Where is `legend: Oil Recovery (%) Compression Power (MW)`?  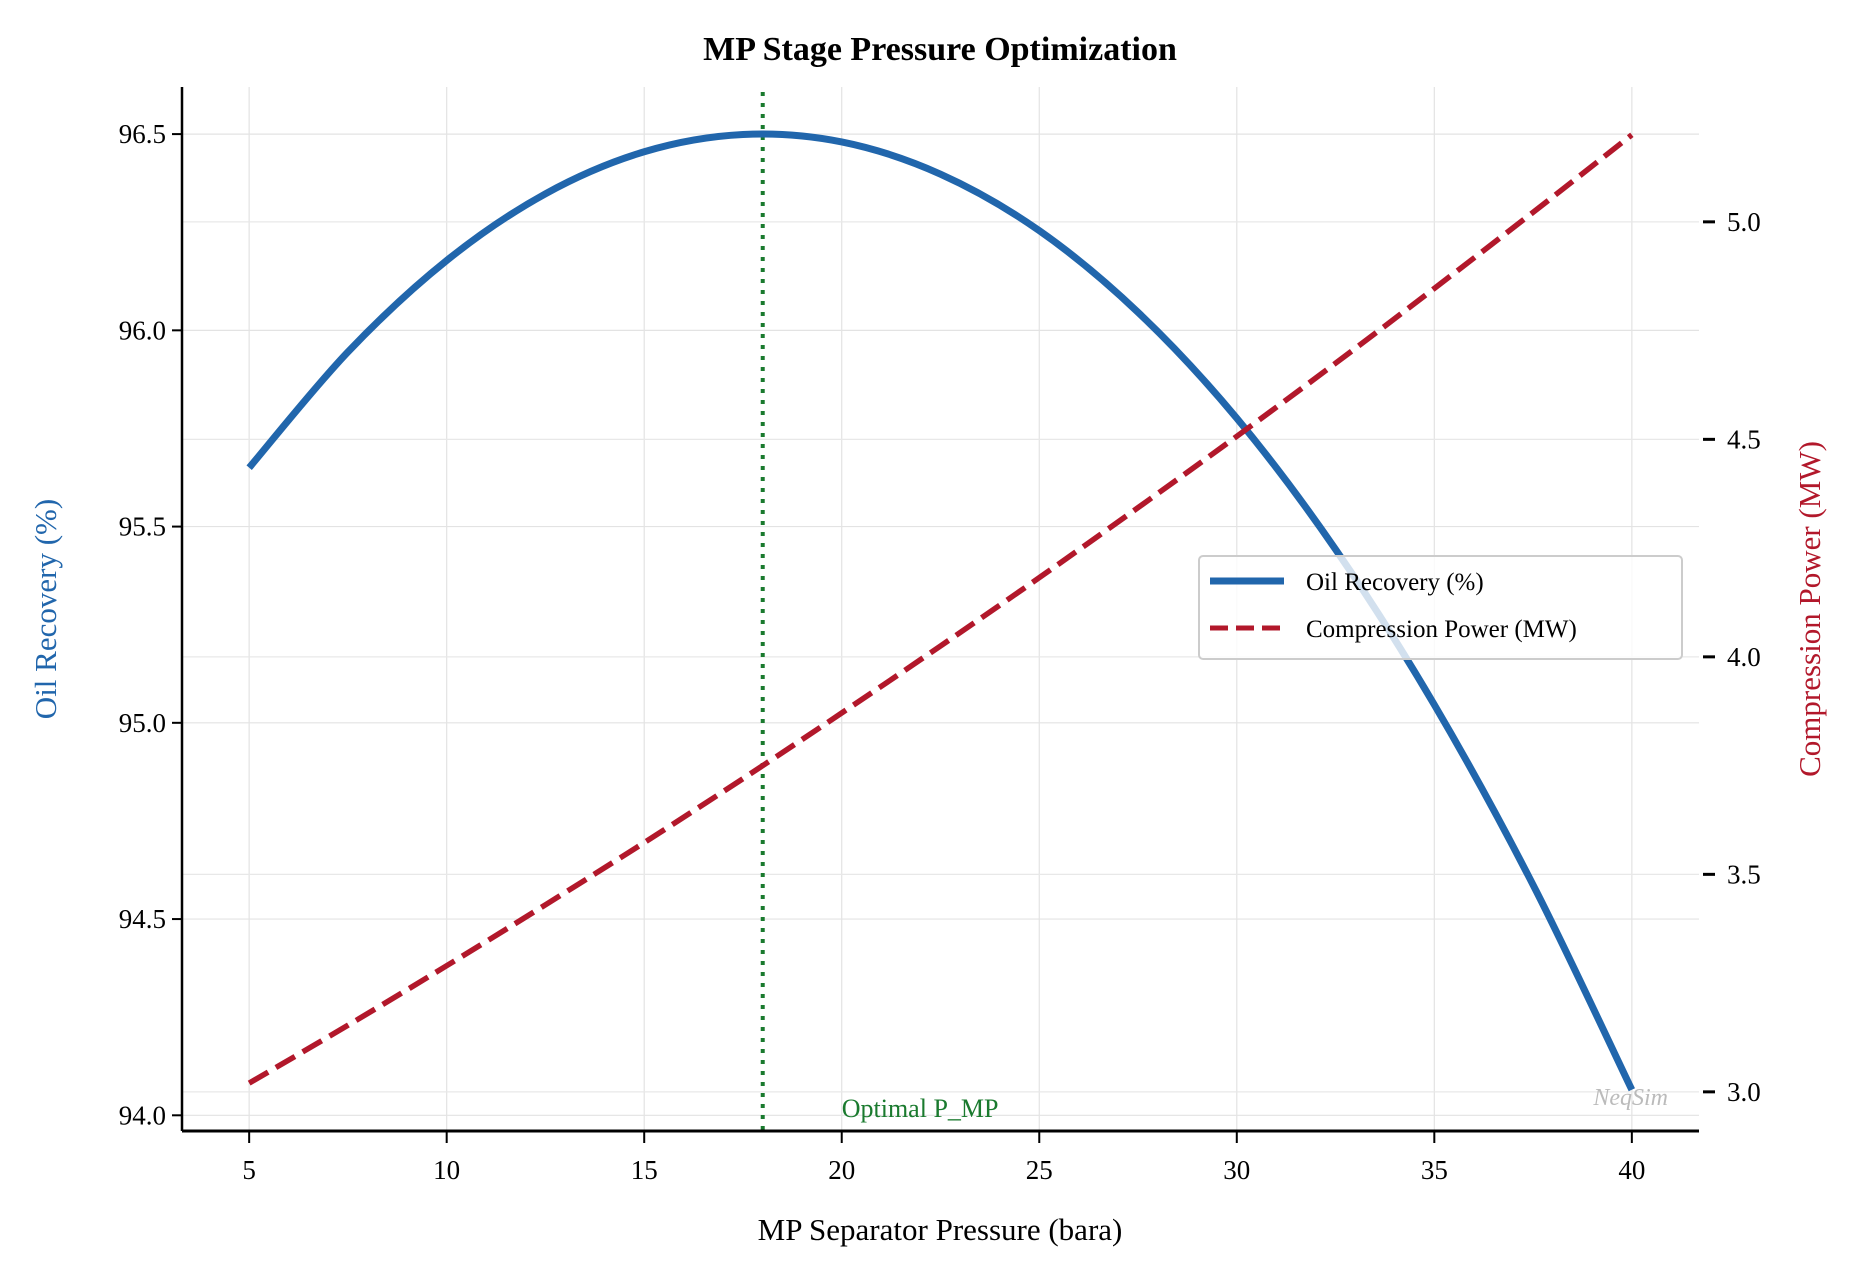
legend: Oil Recovery (%) Compression Power (MW) is located at coordinates (1440, 607).